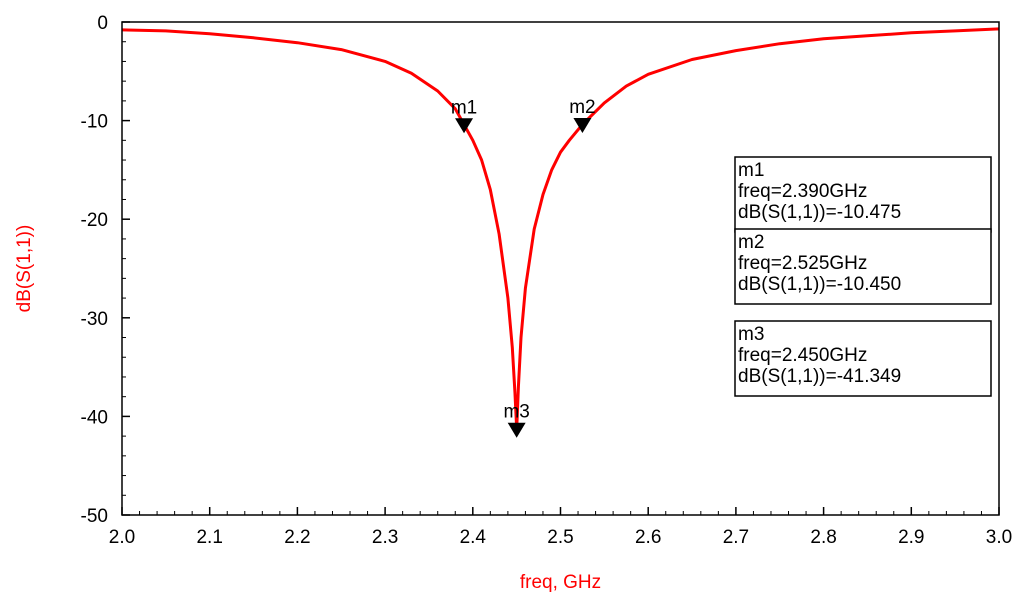 This screenshot has width=1023, height=599. Describe the element at coordinates (819, 212) in the screenshot. I see `readout-m1-line: dB(S(1,1))=-10.475` at that location.